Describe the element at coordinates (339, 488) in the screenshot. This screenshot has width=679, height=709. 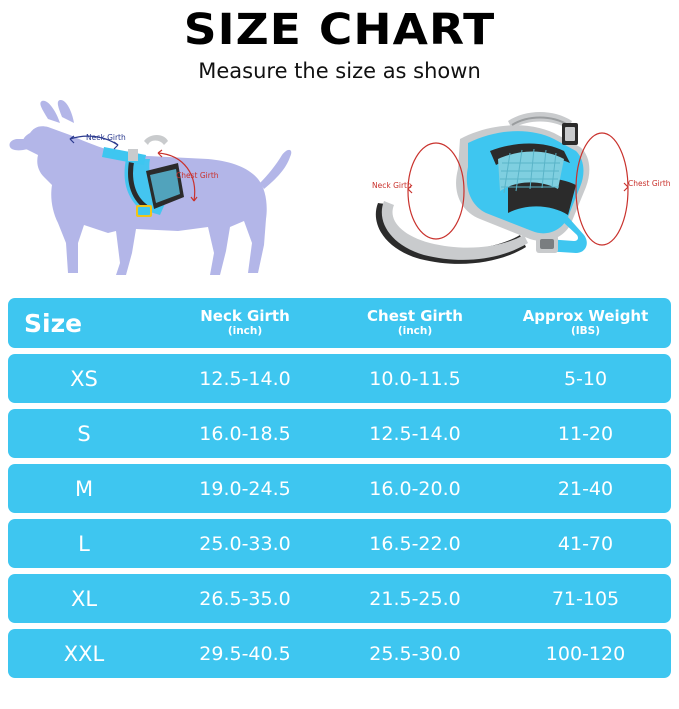
I see `table-row: M 19.0-24.5 16.0-20.0 21-40` at that location.